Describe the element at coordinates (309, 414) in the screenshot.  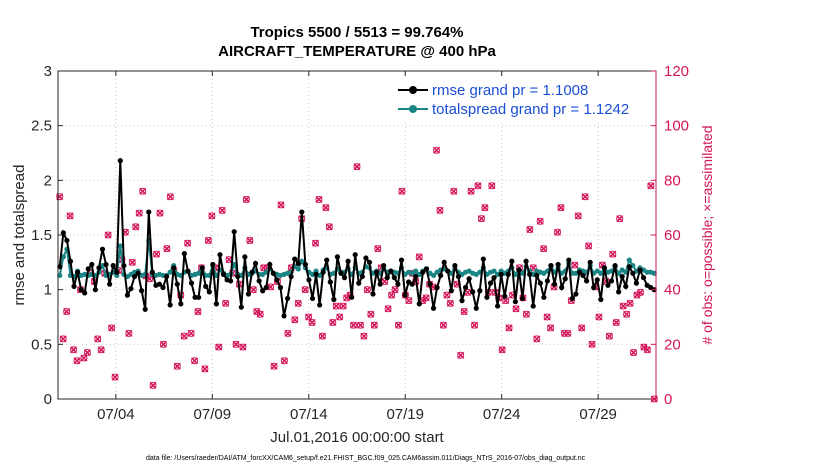
I see `x-tick-label: 07/14` at that location.